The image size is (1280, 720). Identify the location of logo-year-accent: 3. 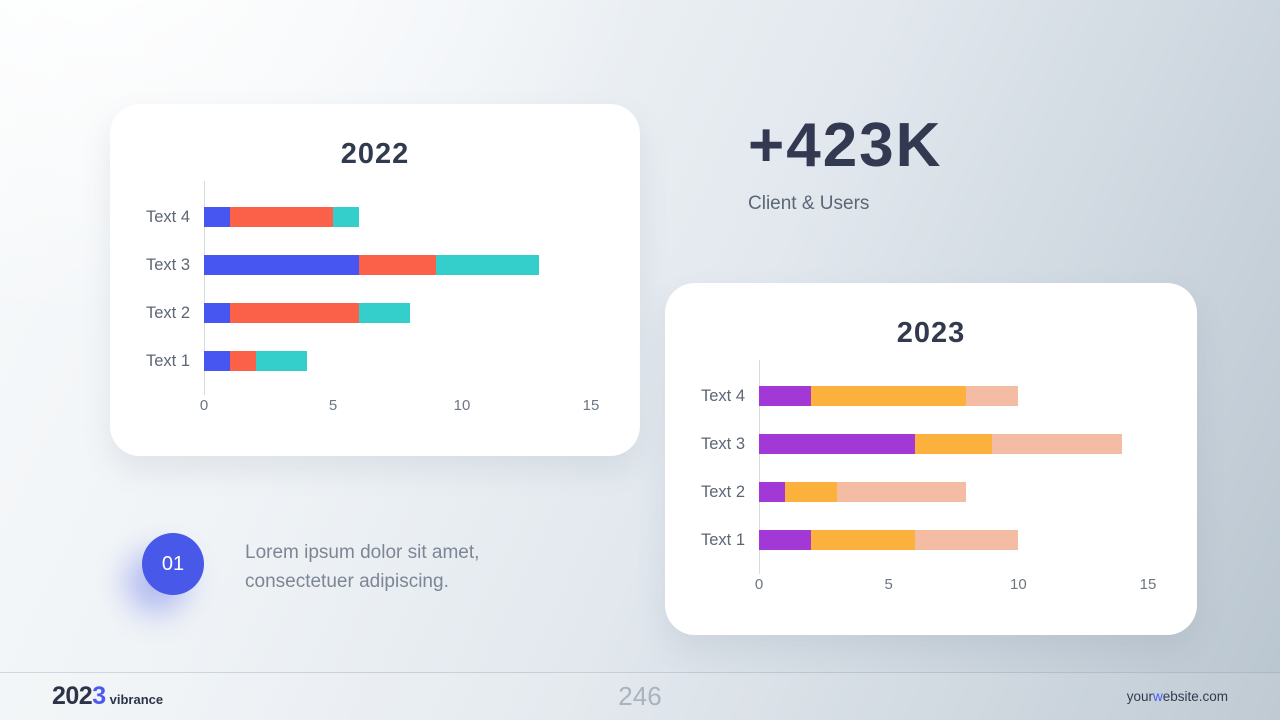
(99, 696).